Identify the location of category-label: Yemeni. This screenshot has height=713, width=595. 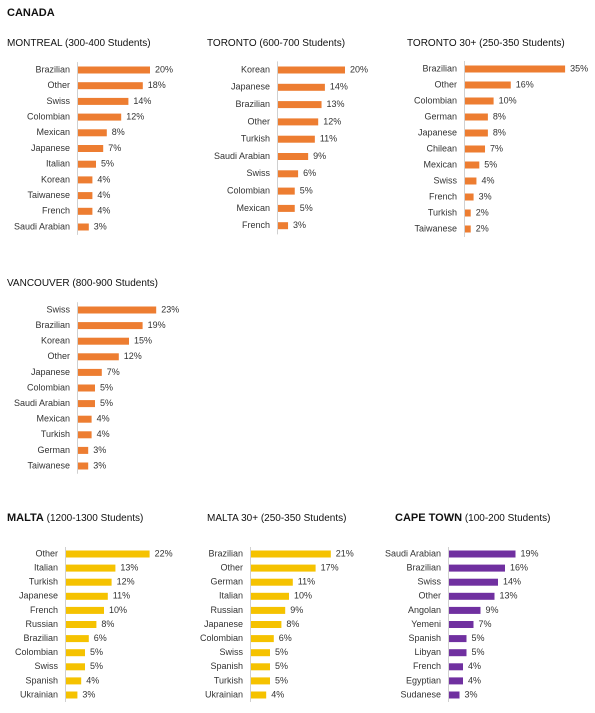
(426, 624).